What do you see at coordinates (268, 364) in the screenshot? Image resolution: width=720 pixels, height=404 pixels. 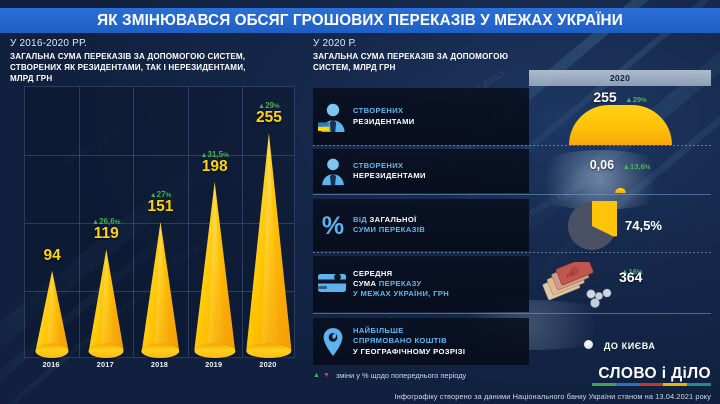 I see `x-axis-label: 2020` at bounding box center [268, 364].